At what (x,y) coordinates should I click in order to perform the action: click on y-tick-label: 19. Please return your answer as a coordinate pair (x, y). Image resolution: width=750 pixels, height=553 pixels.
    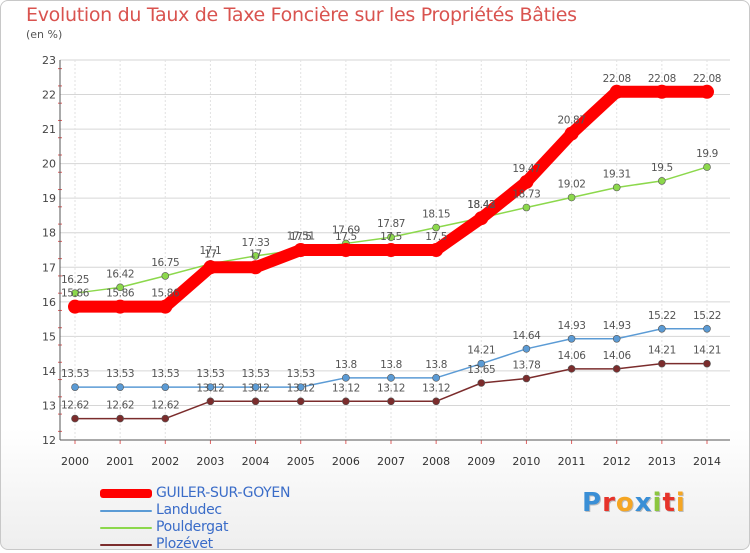
    Looking at the image, I should click on (49, 198).